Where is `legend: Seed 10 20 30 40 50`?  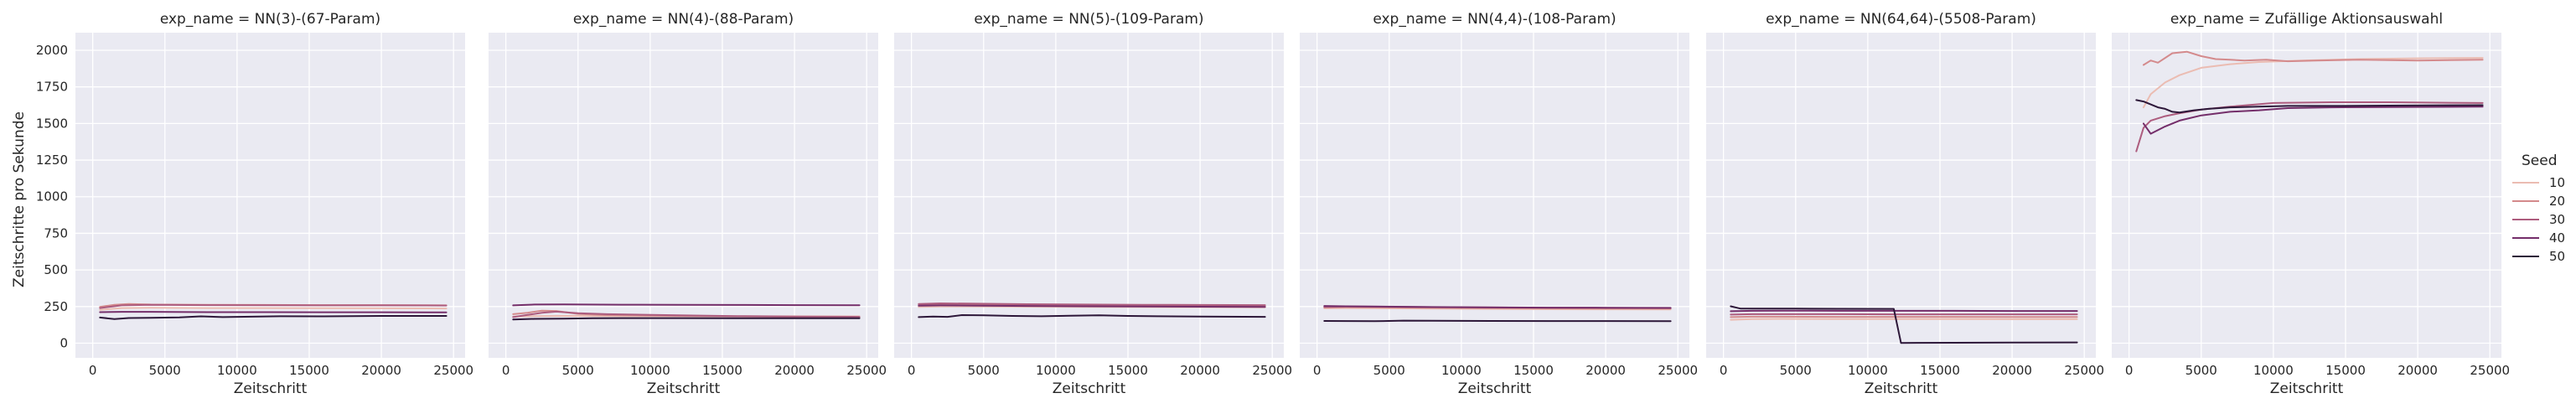
legend: Seed 10 20 30 40 50 is located at coordinates (2538, 208).